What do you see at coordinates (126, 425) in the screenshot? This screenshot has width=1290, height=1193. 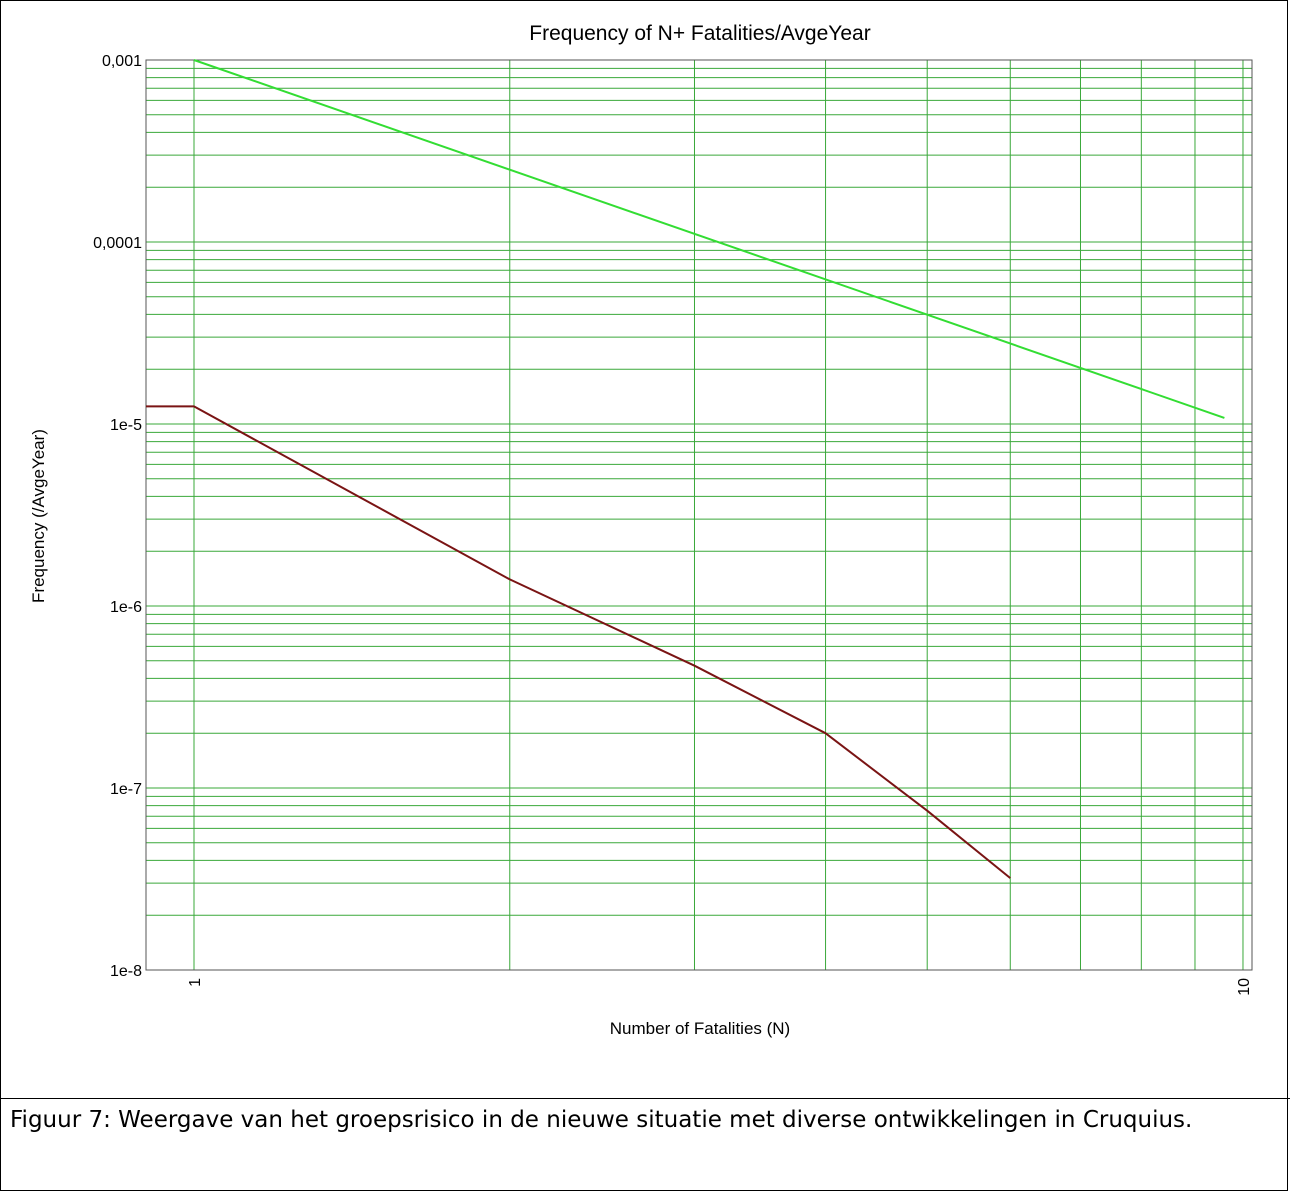 I see `y-tick-label: 1e-5` at bounding box center [126, 425].